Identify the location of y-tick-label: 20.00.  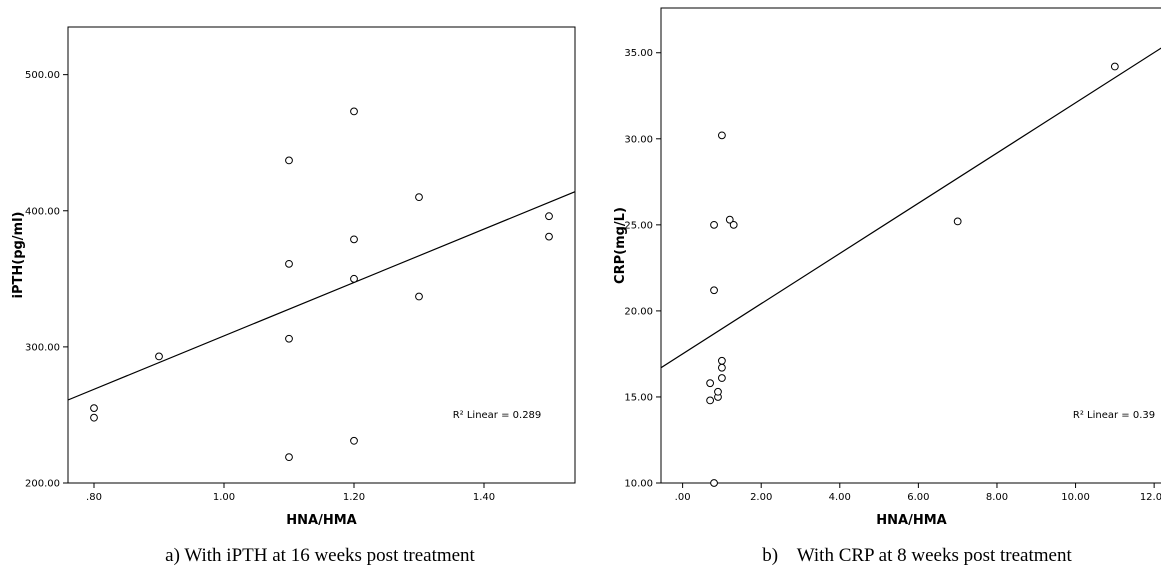
(638, 311).